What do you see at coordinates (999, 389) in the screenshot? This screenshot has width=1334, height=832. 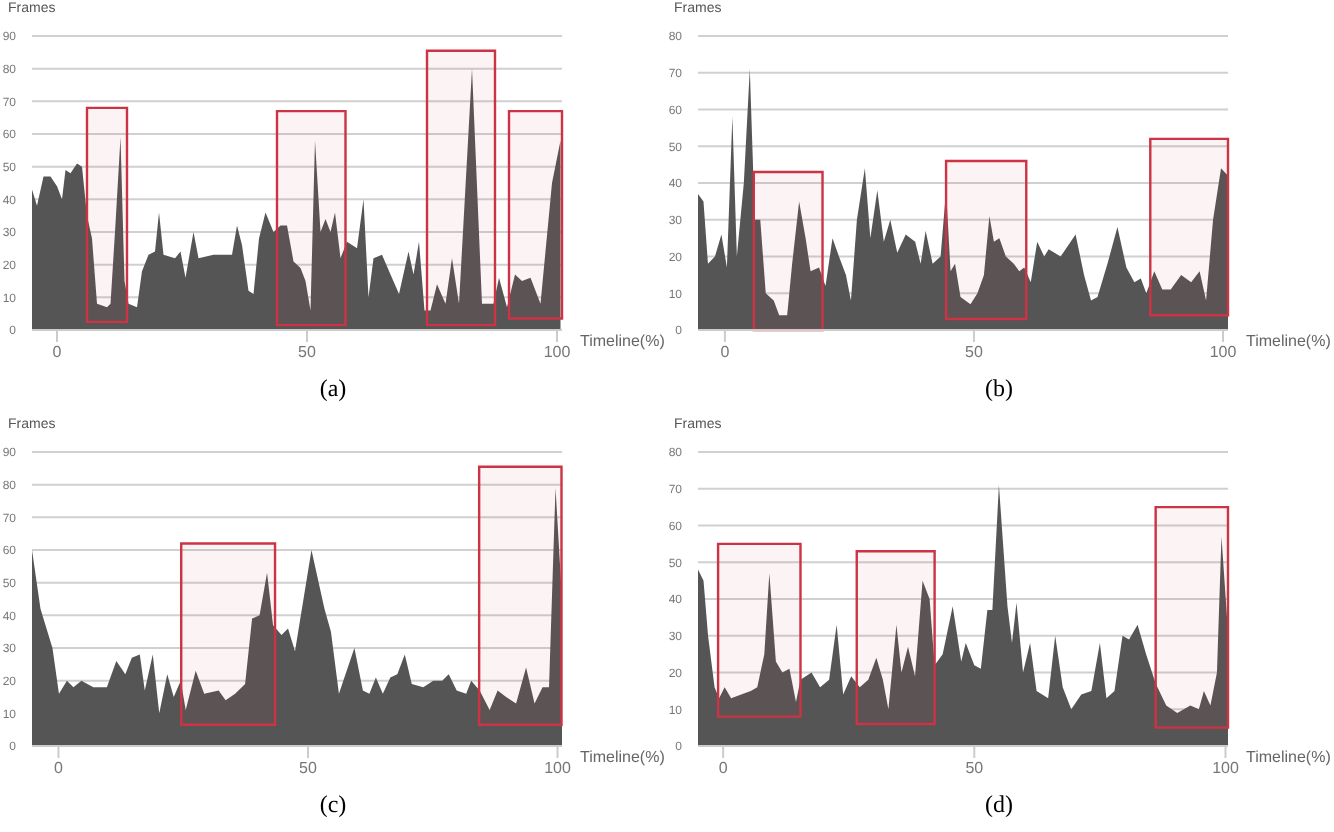 I see `text: (b)` at bounding box center [999, 389].